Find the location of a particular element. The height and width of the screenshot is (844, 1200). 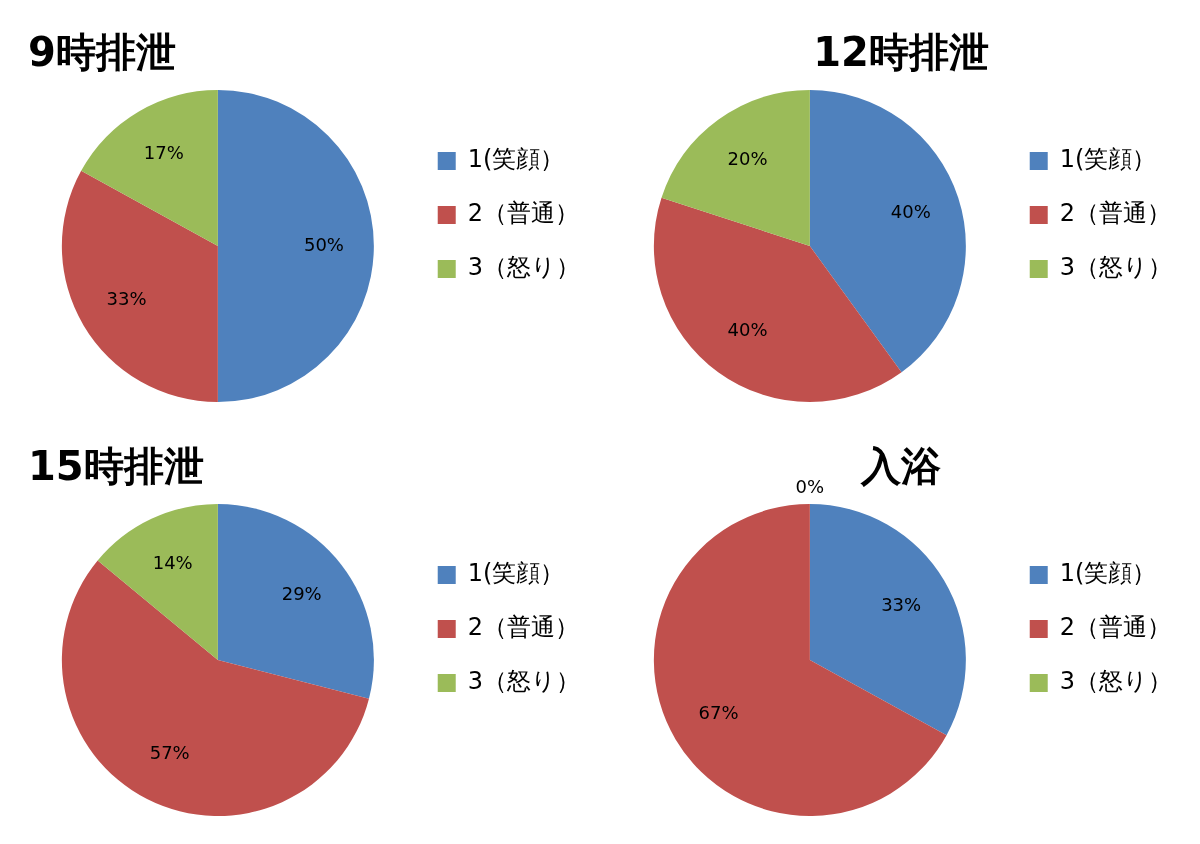

data-label: 29% is located at coordinates (301, 593).